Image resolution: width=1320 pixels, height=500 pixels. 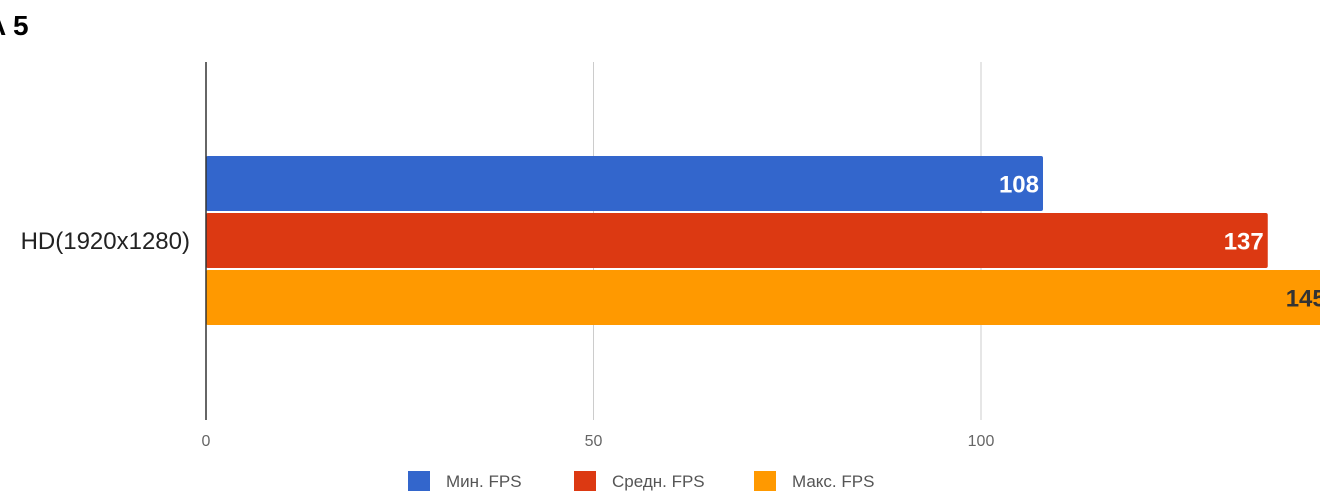 What do you see at coordinates (105, 241) in the screenshot?
I see `category-label: HD(1920x1280)` at bounding box center [105, 241].